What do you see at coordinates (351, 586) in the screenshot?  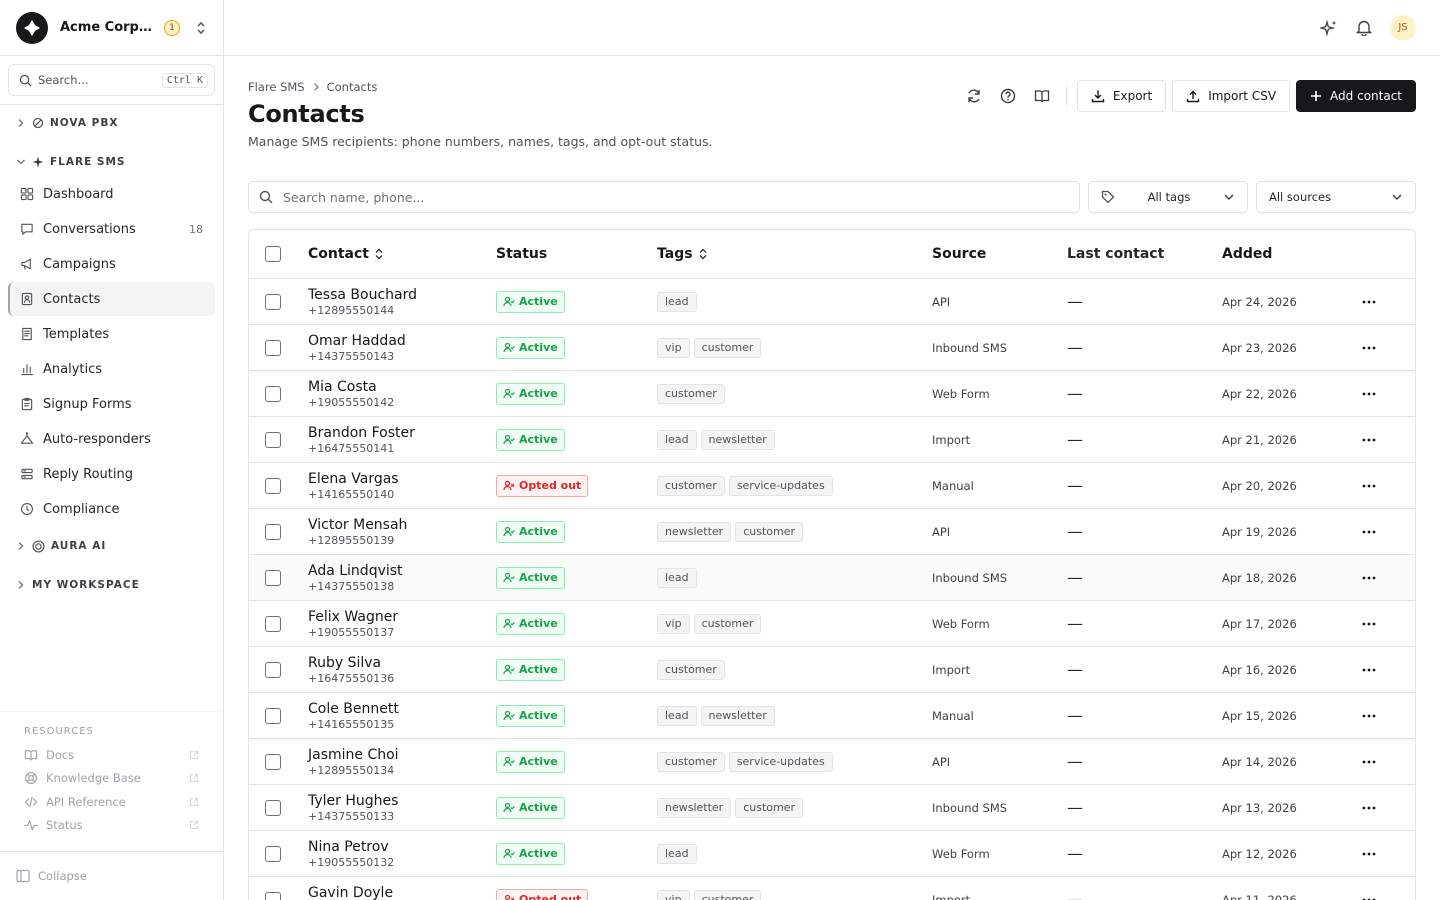 I see `contact-phone: +14375550138` at bounding box center [351, 586].